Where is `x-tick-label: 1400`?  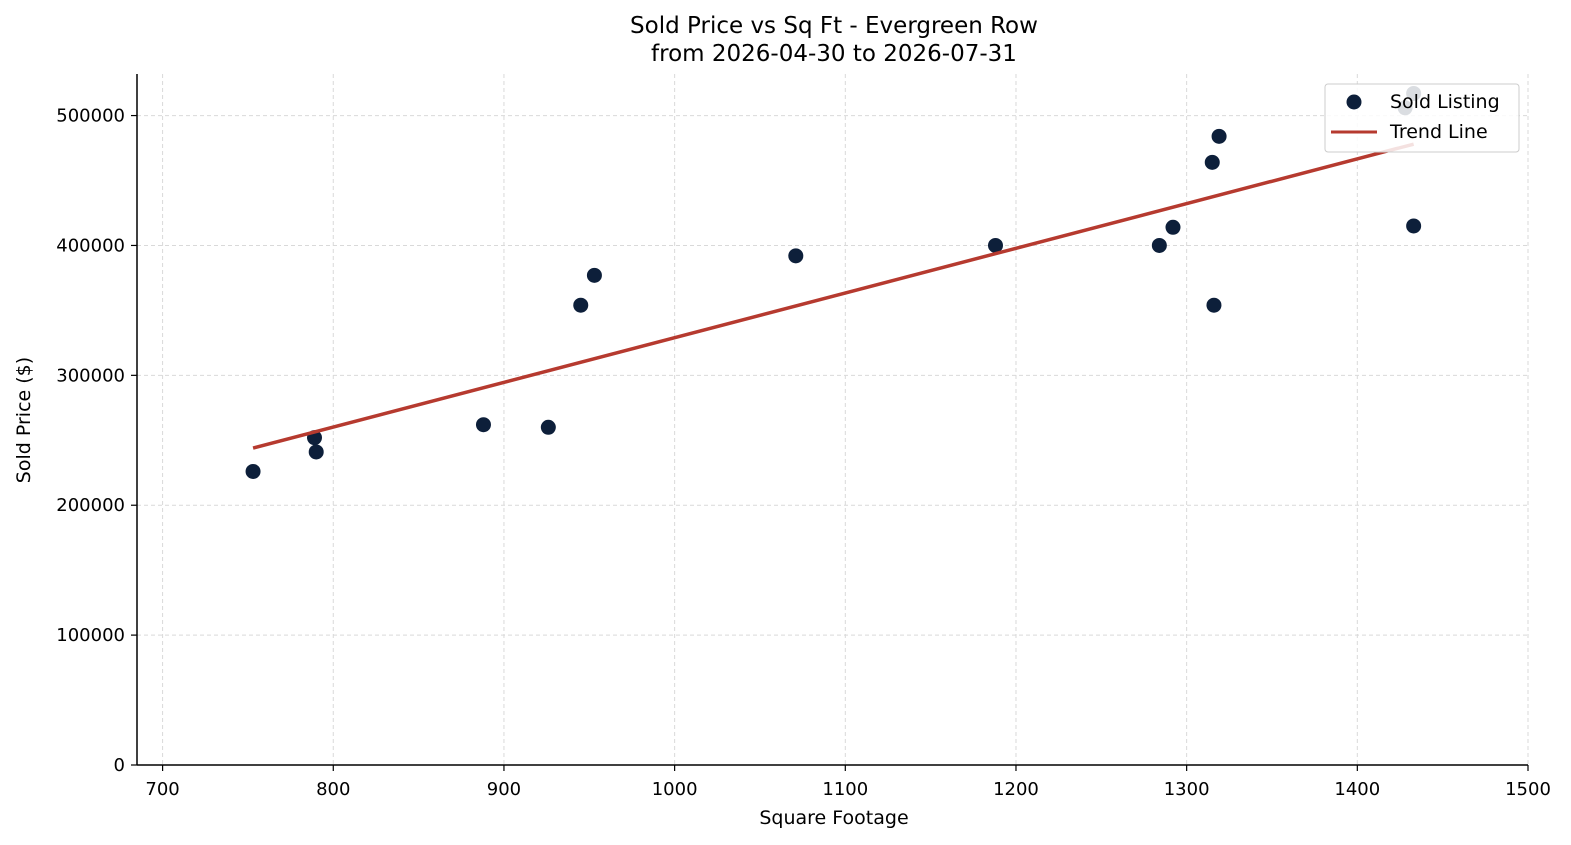 x-tick-label: 1400 is located at coordinates (1357, 789).